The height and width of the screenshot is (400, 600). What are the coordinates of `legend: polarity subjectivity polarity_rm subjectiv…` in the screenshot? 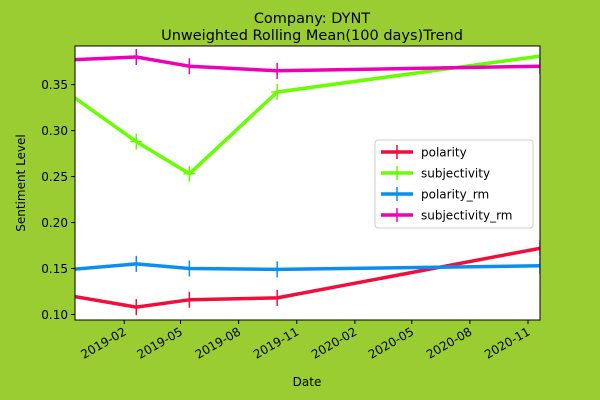 It's located at (454, 184).